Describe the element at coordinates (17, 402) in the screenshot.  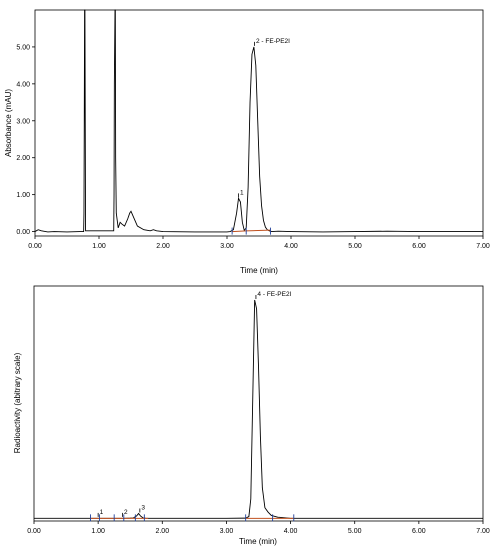
I see `chart-radioactivity-ylabel: Radioactivity (abitrary scale)` at that location.